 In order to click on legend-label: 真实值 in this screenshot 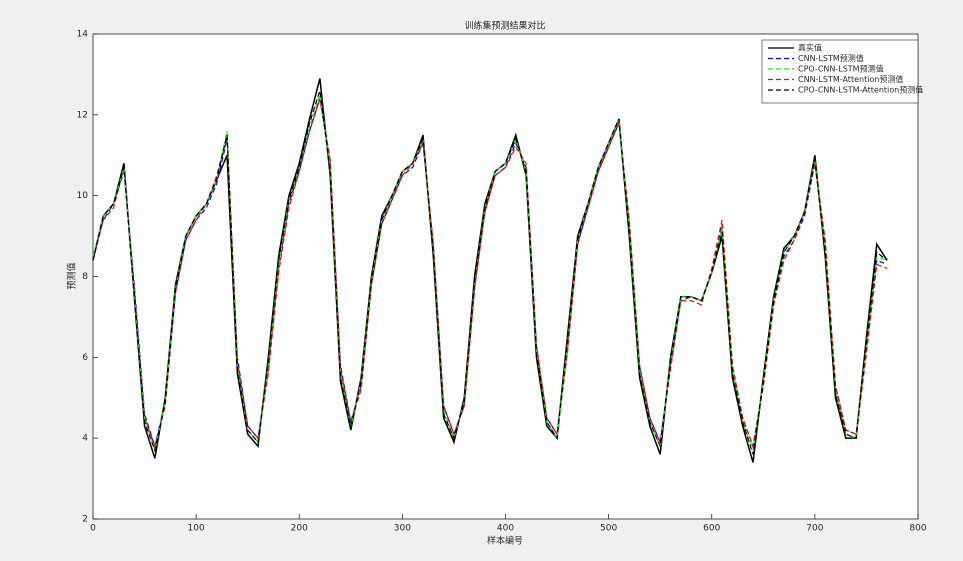, I will do `click(810, 48)`.